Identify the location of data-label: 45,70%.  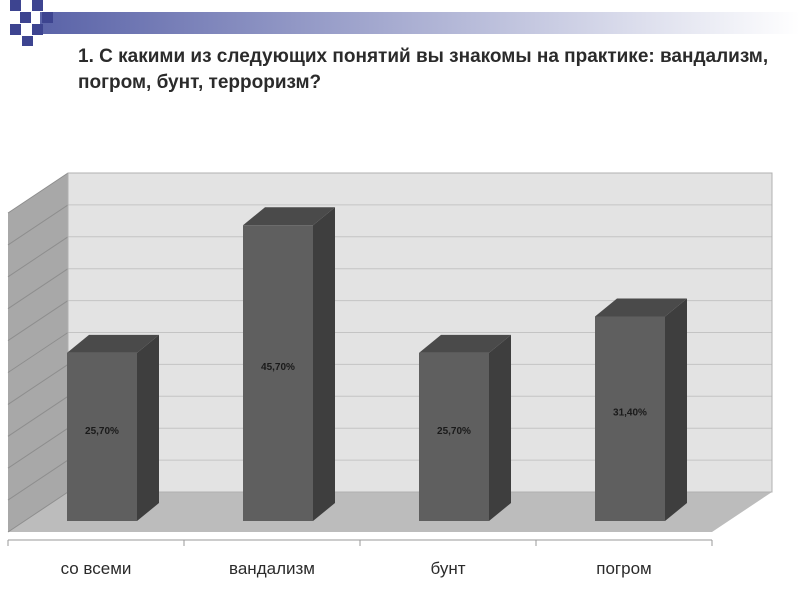
(278, 367).